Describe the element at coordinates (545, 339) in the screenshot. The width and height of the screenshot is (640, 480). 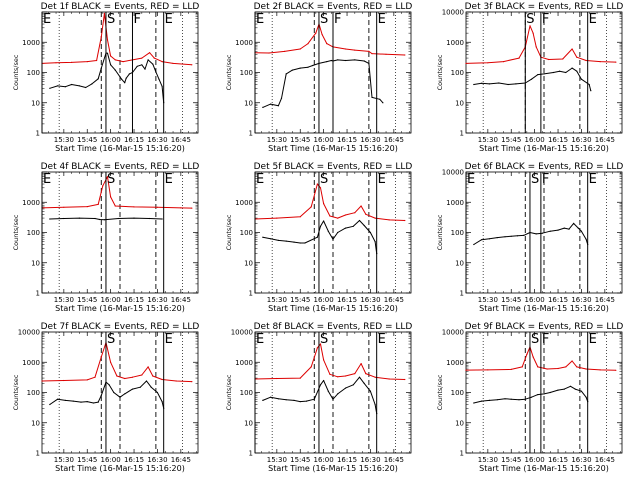
I see `event-marker-label: F` at that location.